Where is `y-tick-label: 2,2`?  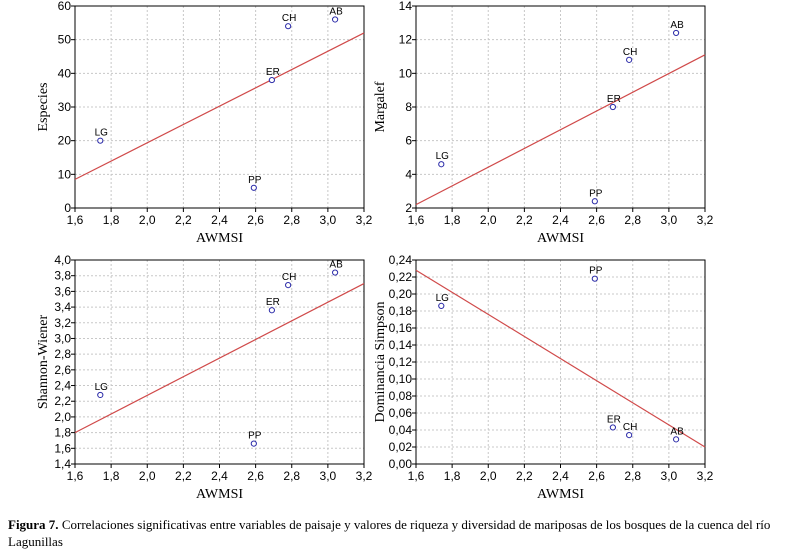
y-tick-label: 2,2 is located at coordinates (62, 401).